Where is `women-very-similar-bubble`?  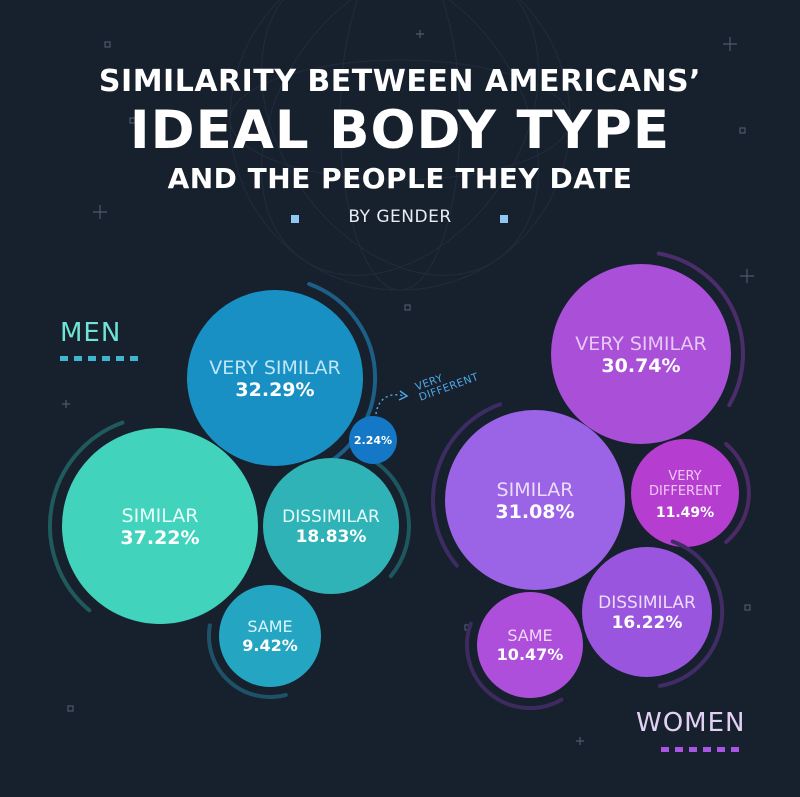 women-very-similar-bubble is located at coordinates (641, 354).